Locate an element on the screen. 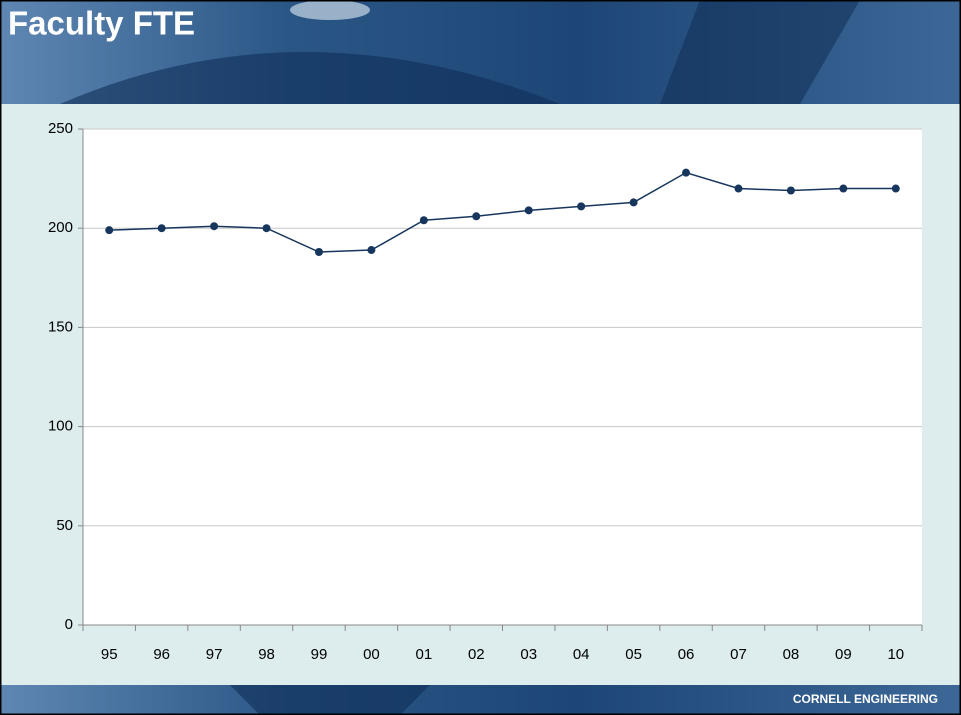 The height and width of the screenshot is (715, 961). x-tick-label: 96 is located at coordinates (161, 654).